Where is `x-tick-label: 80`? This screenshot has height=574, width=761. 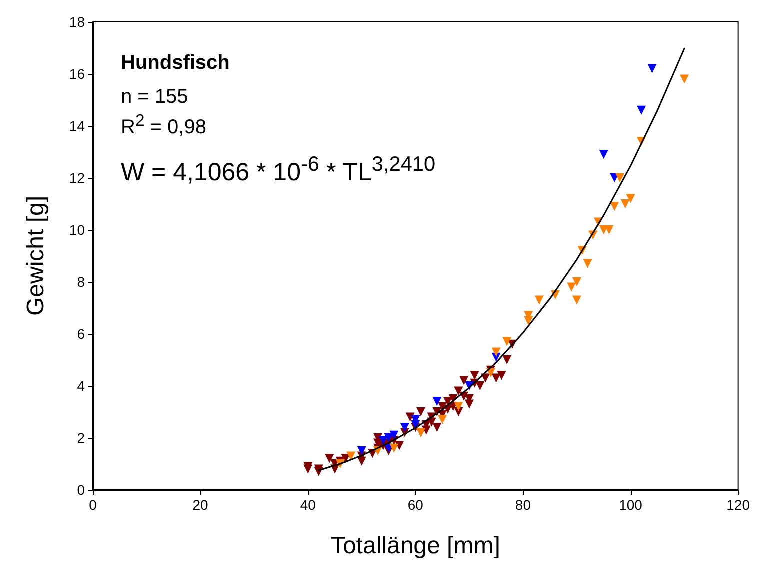
x-tick-label: 80 is located at coordinates (523, 505).